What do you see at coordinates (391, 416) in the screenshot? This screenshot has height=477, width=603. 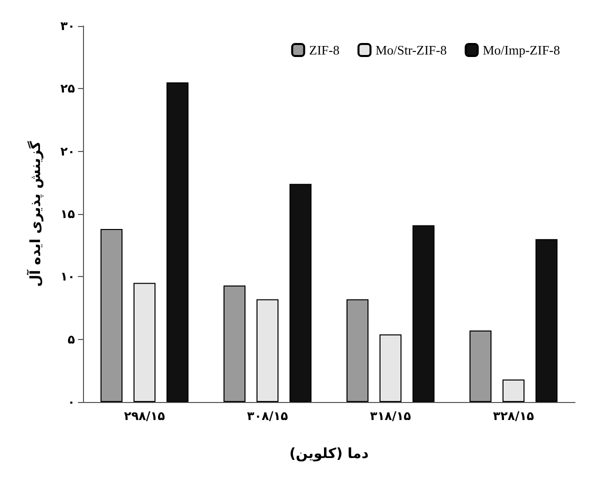 I see `x-tick-label: ۳۱۸/۱۵` at bounding box center [391, 416].